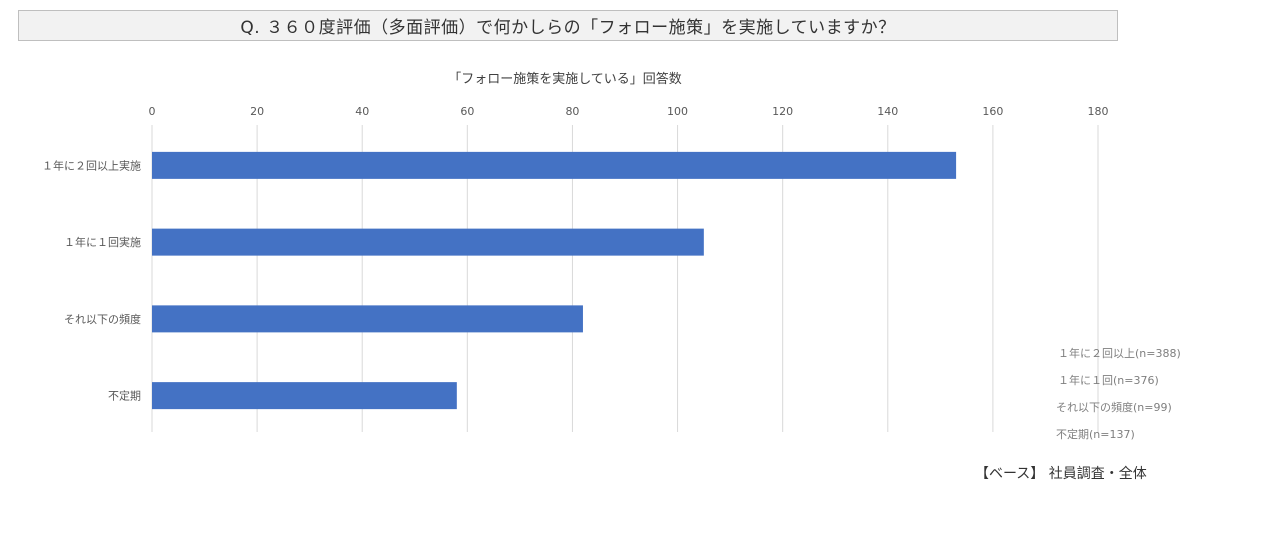 The height and width of the screenshot is (543, 1267). Describe the element at coordinates (102, 319) in the screenshot. I see `category-label: それ以下の頻度` at that location.